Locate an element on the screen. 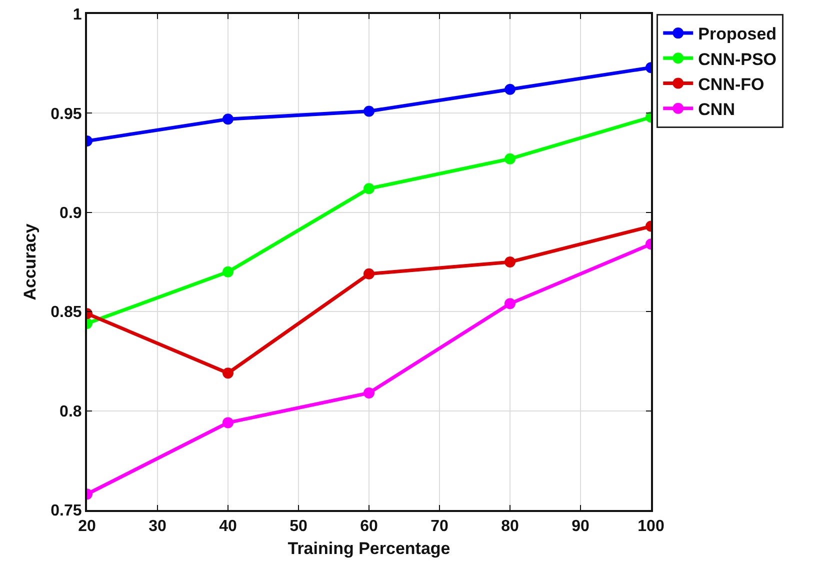  y-tick-label: 1 is located at coordinates (77, 15).